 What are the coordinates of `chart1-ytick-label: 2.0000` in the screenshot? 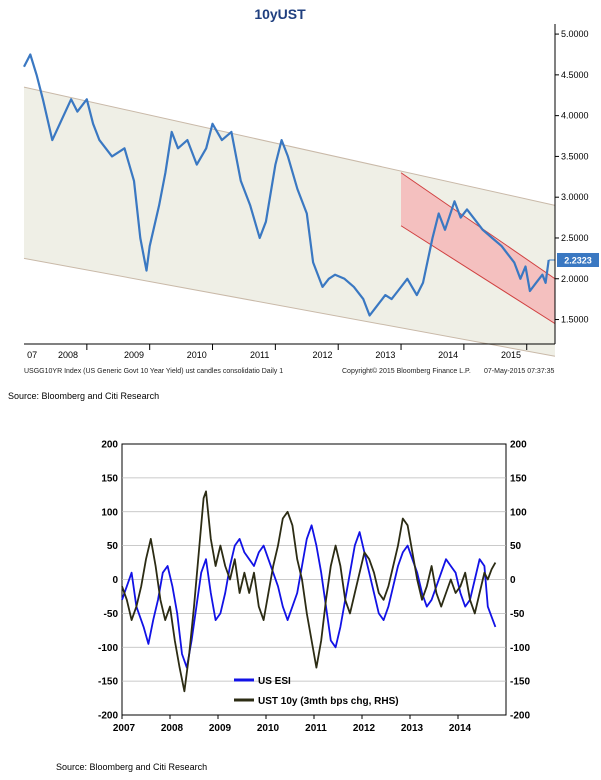 It's located at (575, 279).